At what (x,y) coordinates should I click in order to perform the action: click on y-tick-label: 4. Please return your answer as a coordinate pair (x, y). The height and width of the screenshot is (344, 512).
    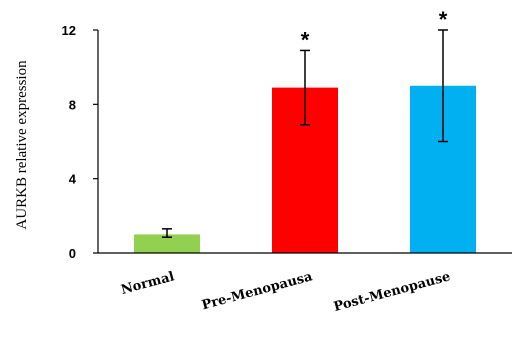
    Looking at the image, I should click on (73, 179).